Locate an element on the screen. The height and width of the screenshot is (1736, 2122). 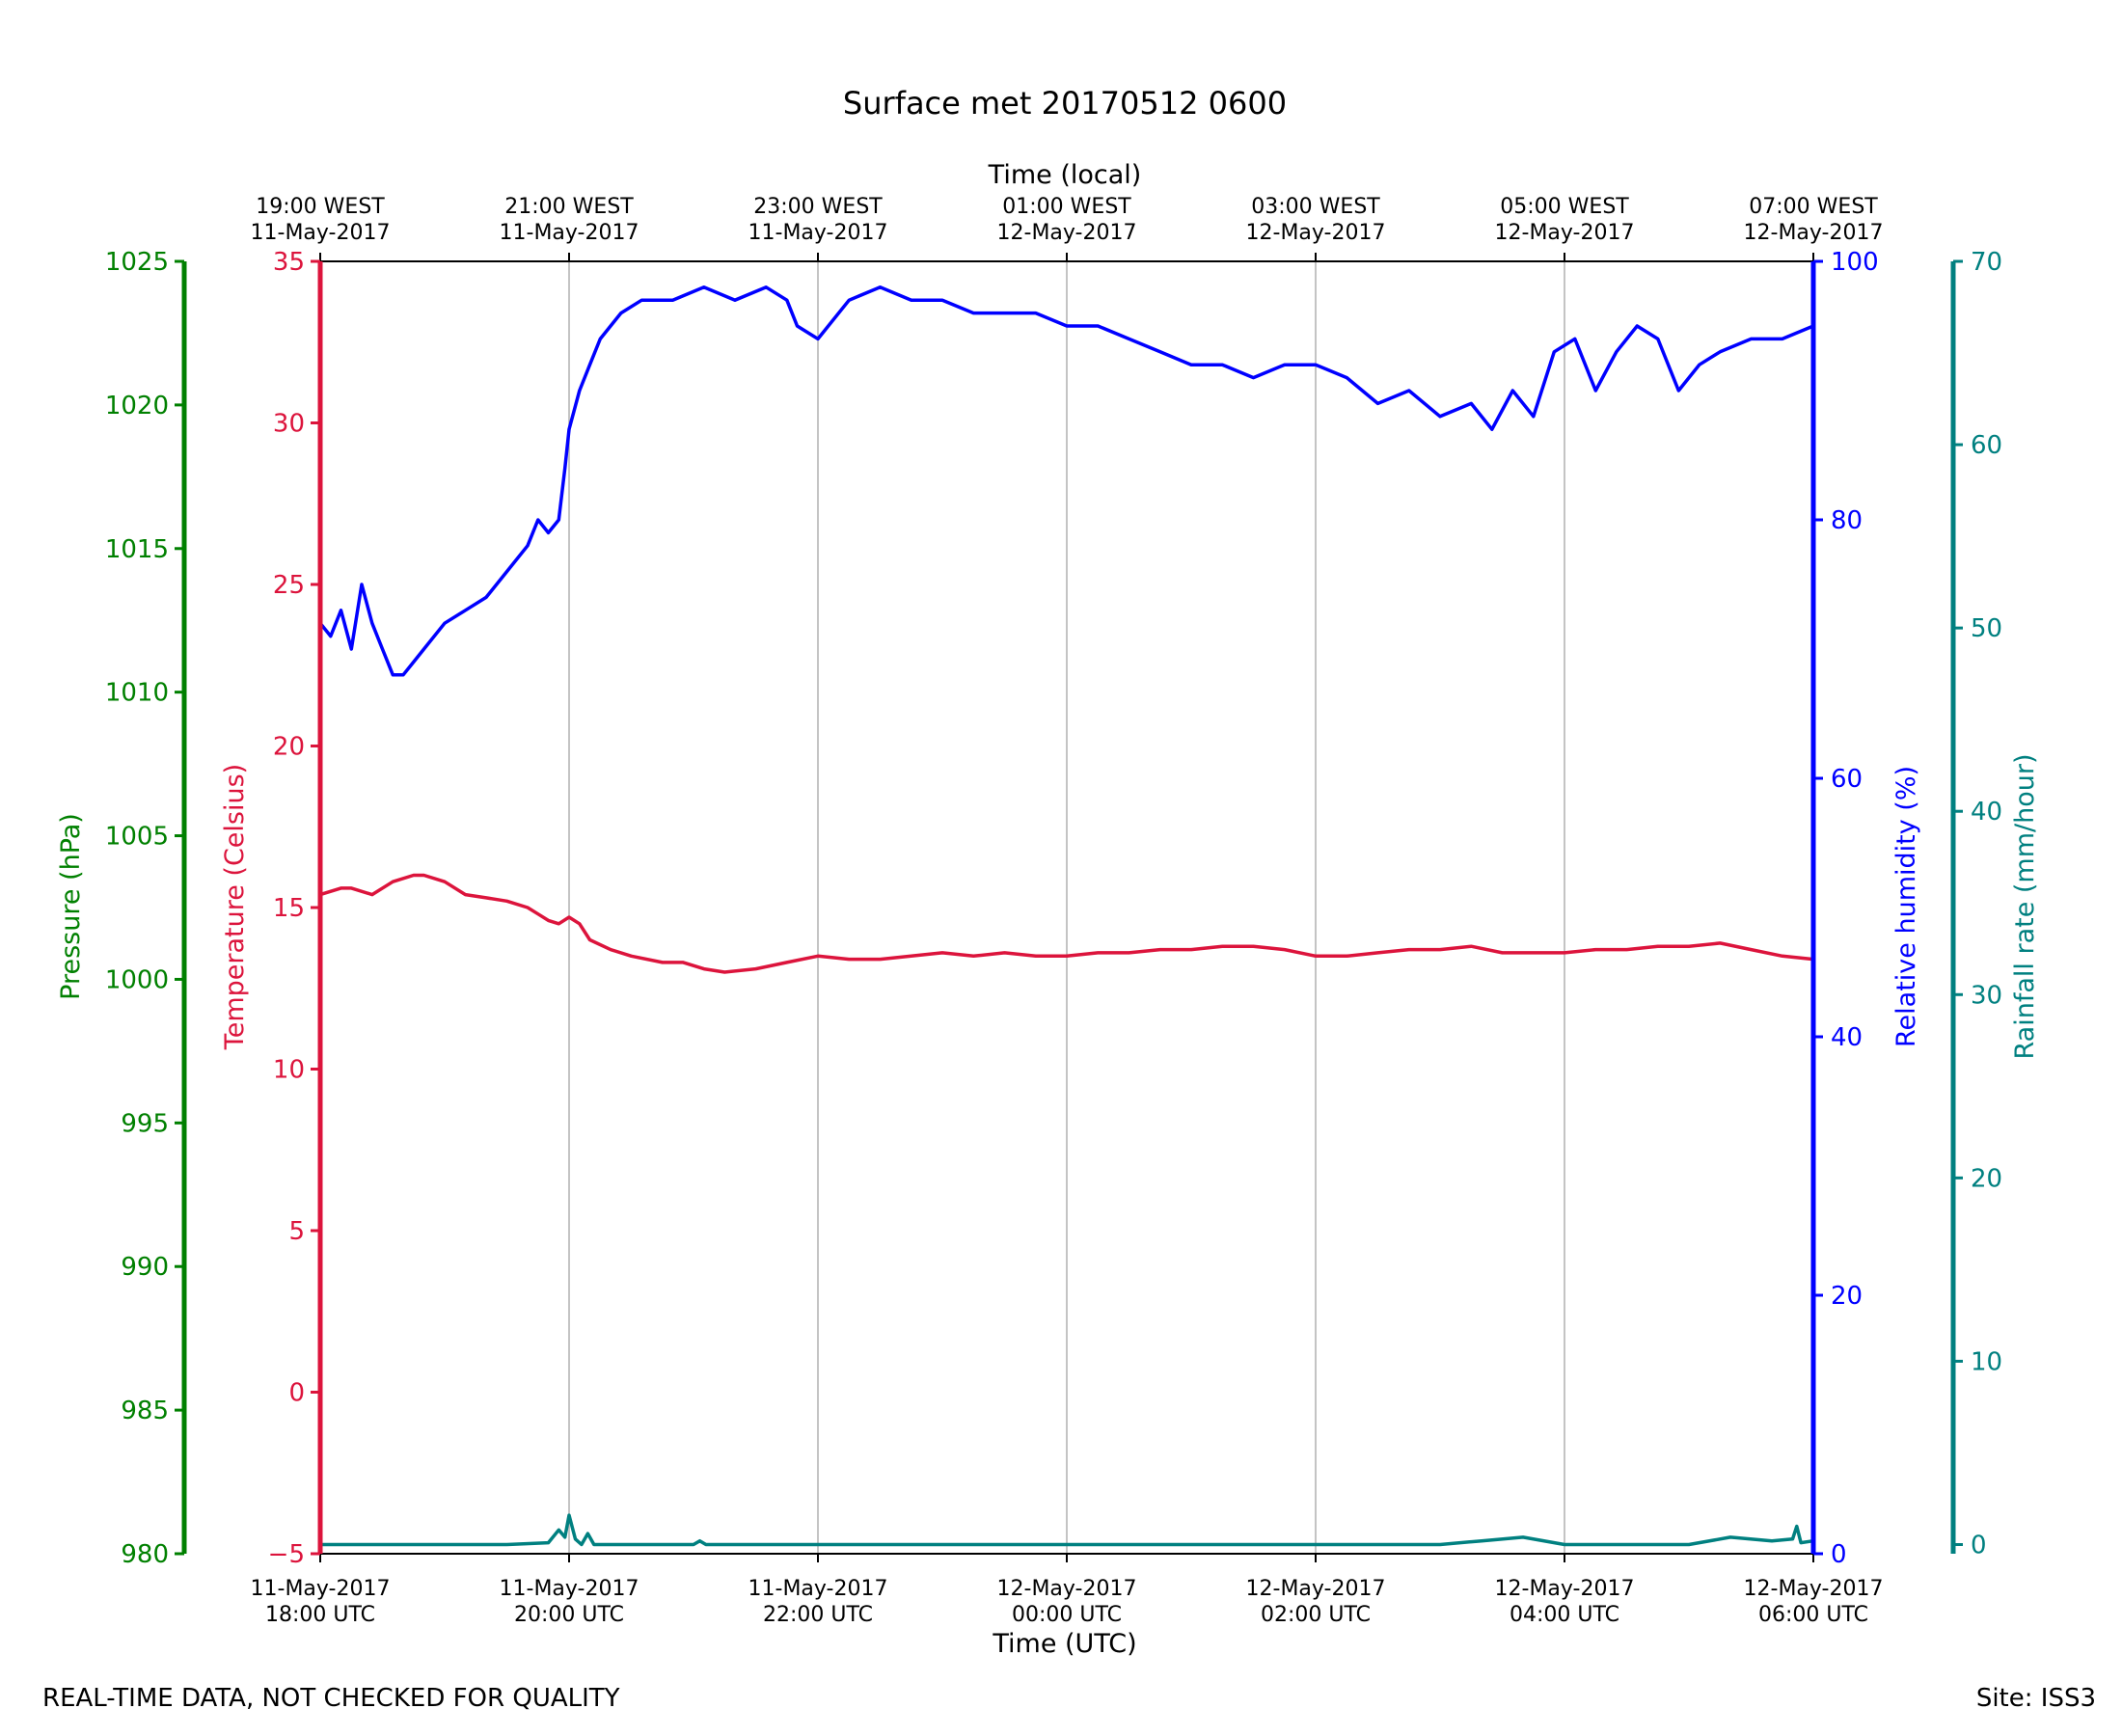
x-tick-label-top-time: 21:00 WEST is located at coordinates (569, 207).